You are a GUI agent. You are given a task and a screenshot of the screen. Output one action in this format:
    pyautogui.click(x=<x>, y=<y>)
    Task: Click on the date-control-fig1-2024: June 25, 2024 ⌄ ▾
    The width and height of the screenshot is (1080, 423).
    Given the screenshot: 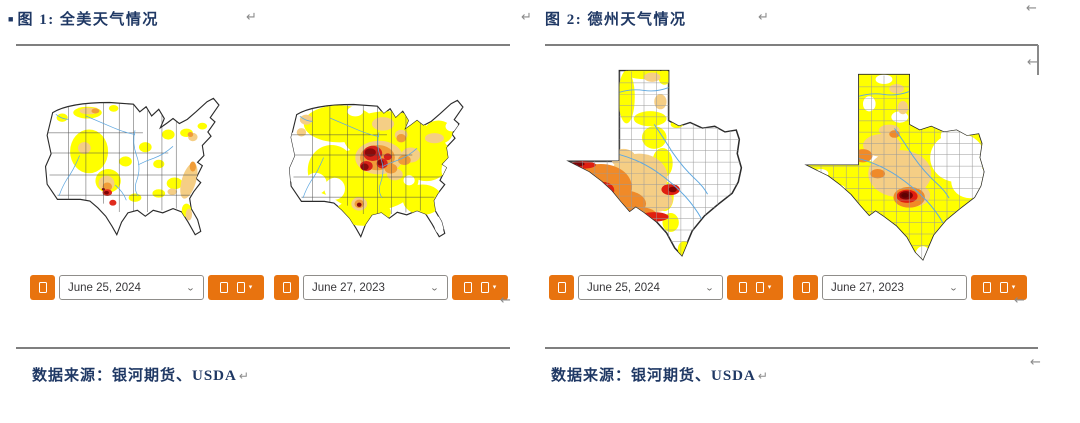 What is the action you would take?
    pyautogui.click(x=147, y=287)
    